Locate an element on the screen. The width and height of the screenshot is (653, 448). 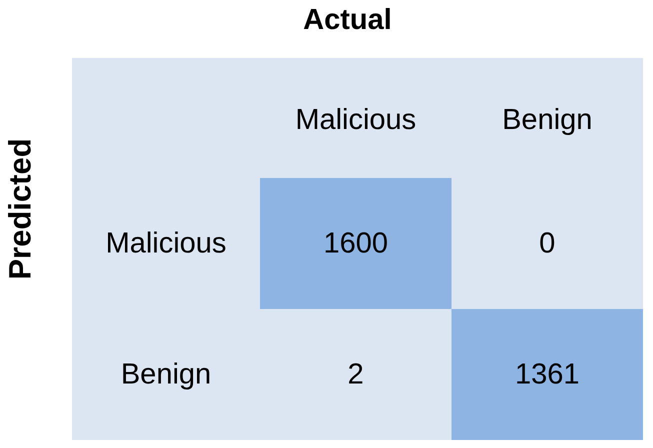
data-label: 1361 is located at coordinates (547, 374).